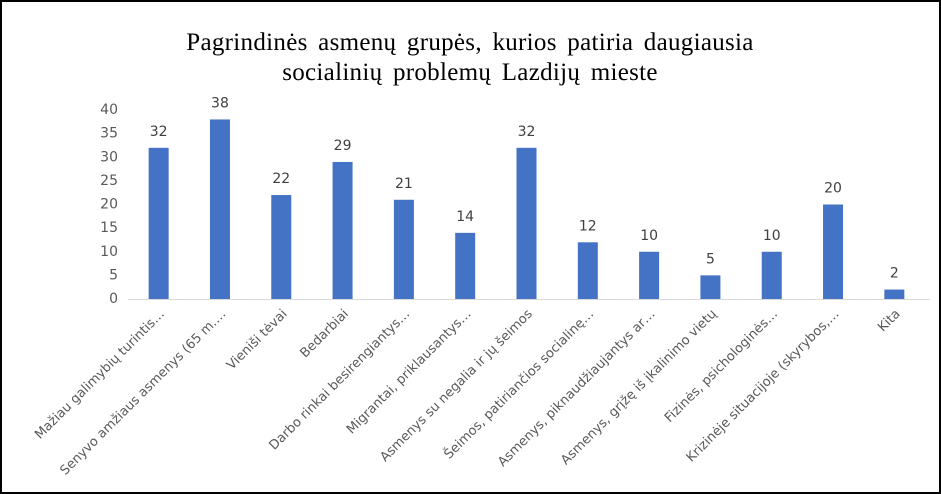 The image size is (941, 494). What do you see at coordinates (109, 252) in the screenshot?
I see `y-tick-label: 10` at bounding box center [109, 252].